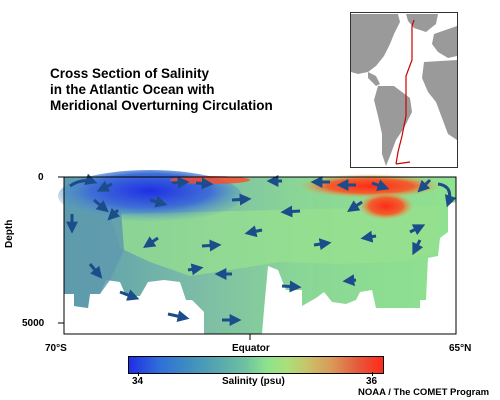 Image resolution: width=500 pixels, height=400 pixels. Describe the element at coordinates (374, 79) in the screenshot. I see `map-central-america` at that location.